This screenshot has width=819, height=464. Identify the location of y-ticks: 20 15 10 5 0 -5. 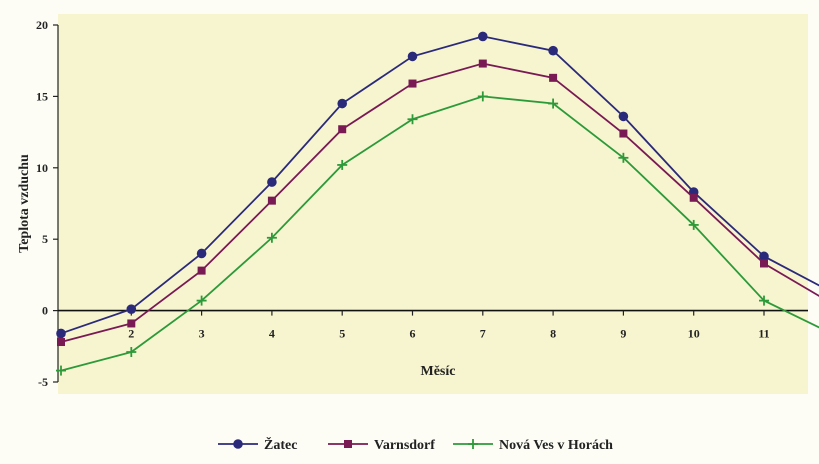
(47, 203).